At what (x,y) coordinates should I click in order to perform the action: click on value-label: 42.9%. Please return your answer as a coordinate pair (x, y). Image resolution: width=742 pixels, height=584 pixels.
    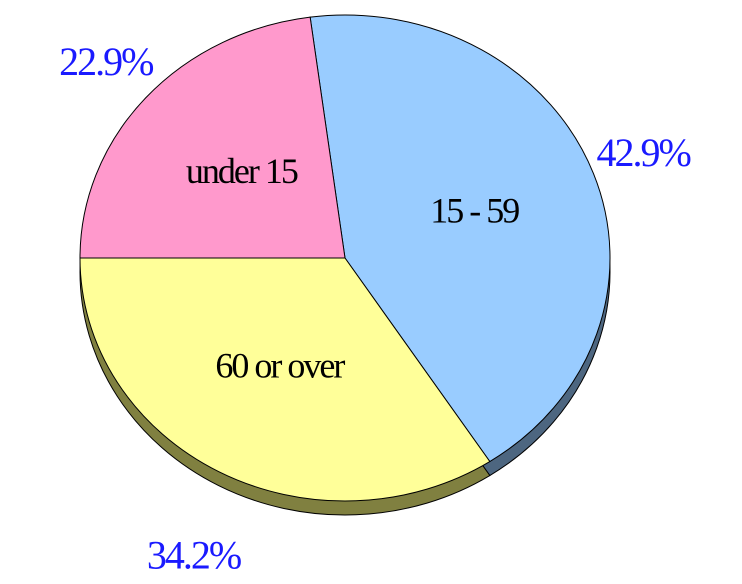
    Looking at the image, I should click on (644, 152).